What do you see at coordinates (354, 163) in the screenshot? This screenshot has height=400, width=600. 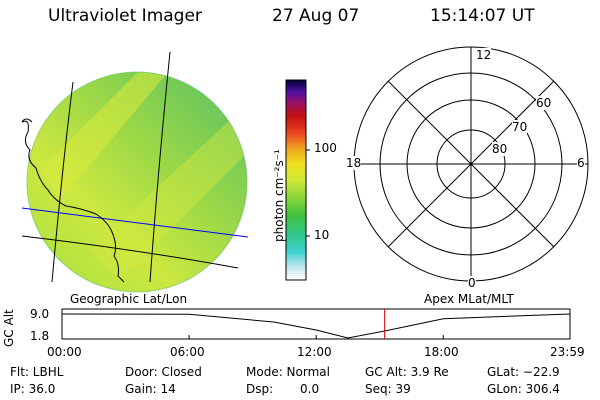 I see `polar-label-18: 18` at bounding box center [354, 163].